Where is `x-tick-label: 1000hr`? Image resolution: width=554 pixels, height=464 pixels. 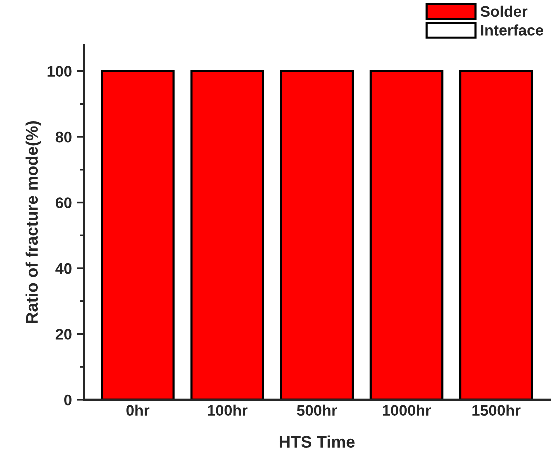 x-tick-label: 1000hr is located at coordinates (407, 410).